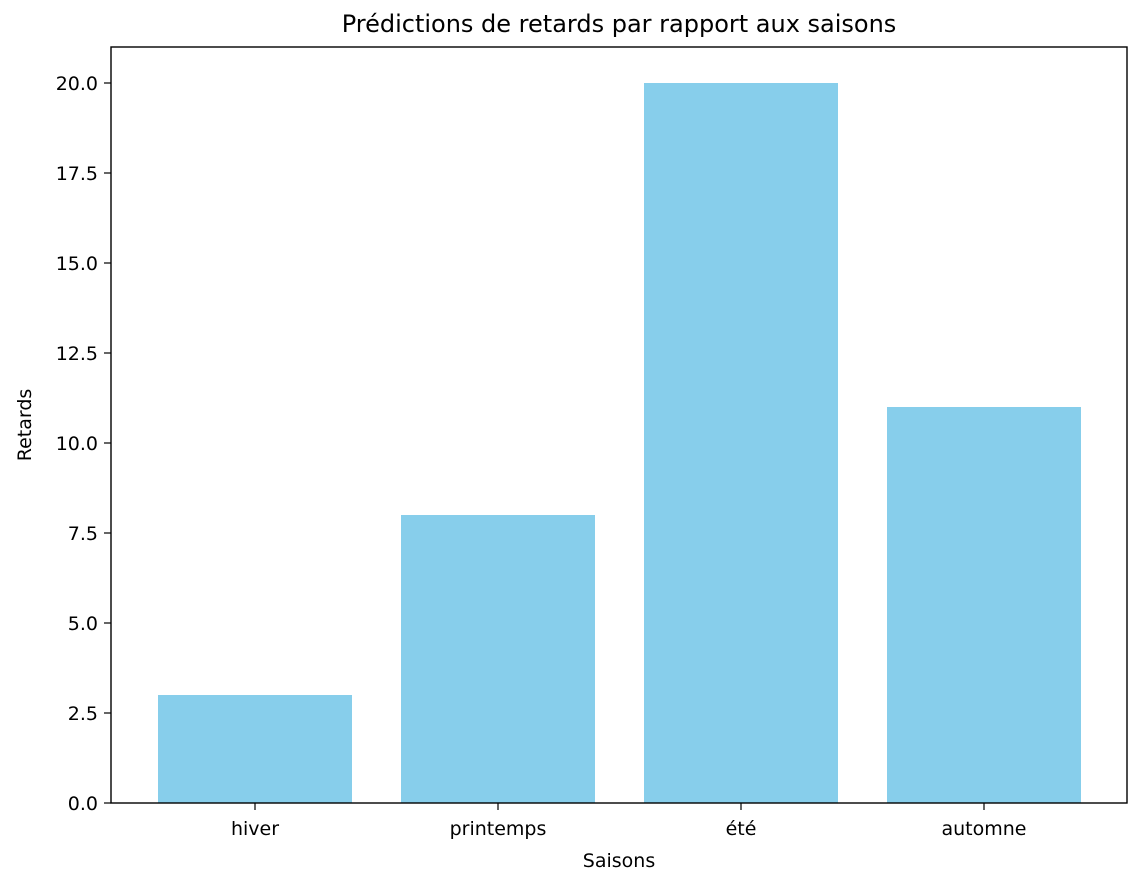  I want to click on bar-été, so click(741, 443).